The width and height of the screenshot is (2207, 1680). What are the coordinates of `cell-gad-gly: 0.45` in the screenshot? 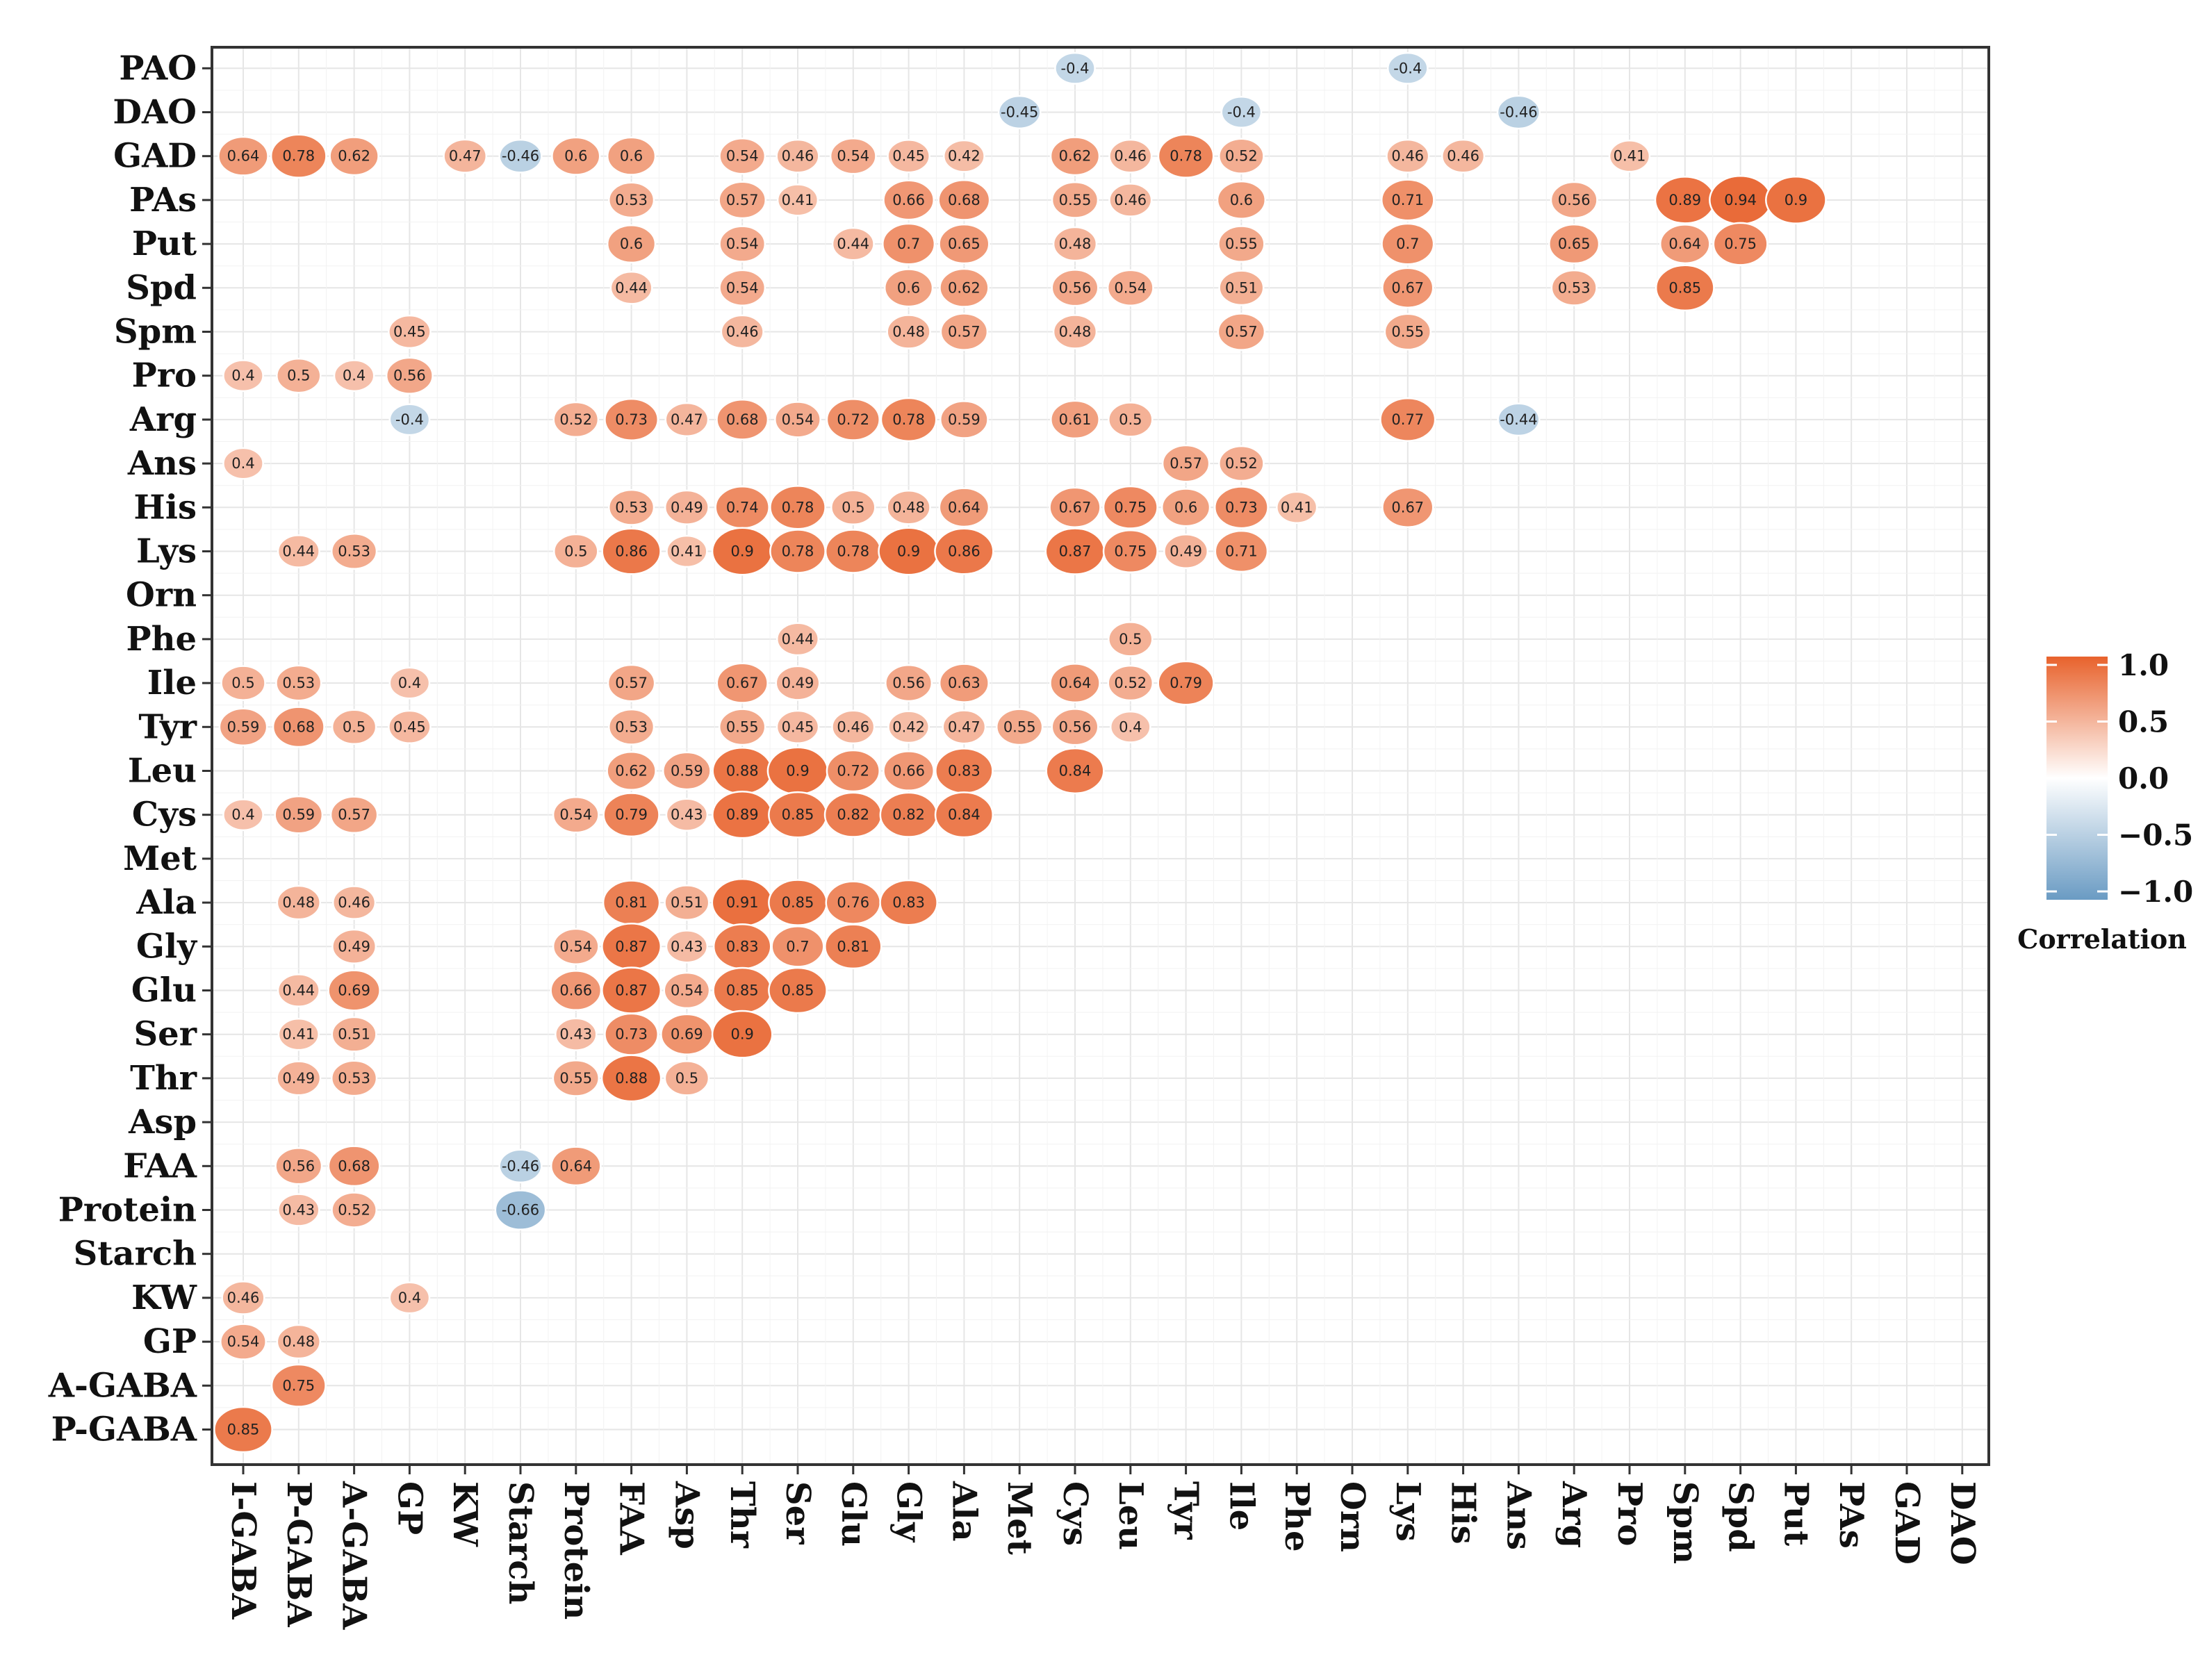 It's located at (909, 156).